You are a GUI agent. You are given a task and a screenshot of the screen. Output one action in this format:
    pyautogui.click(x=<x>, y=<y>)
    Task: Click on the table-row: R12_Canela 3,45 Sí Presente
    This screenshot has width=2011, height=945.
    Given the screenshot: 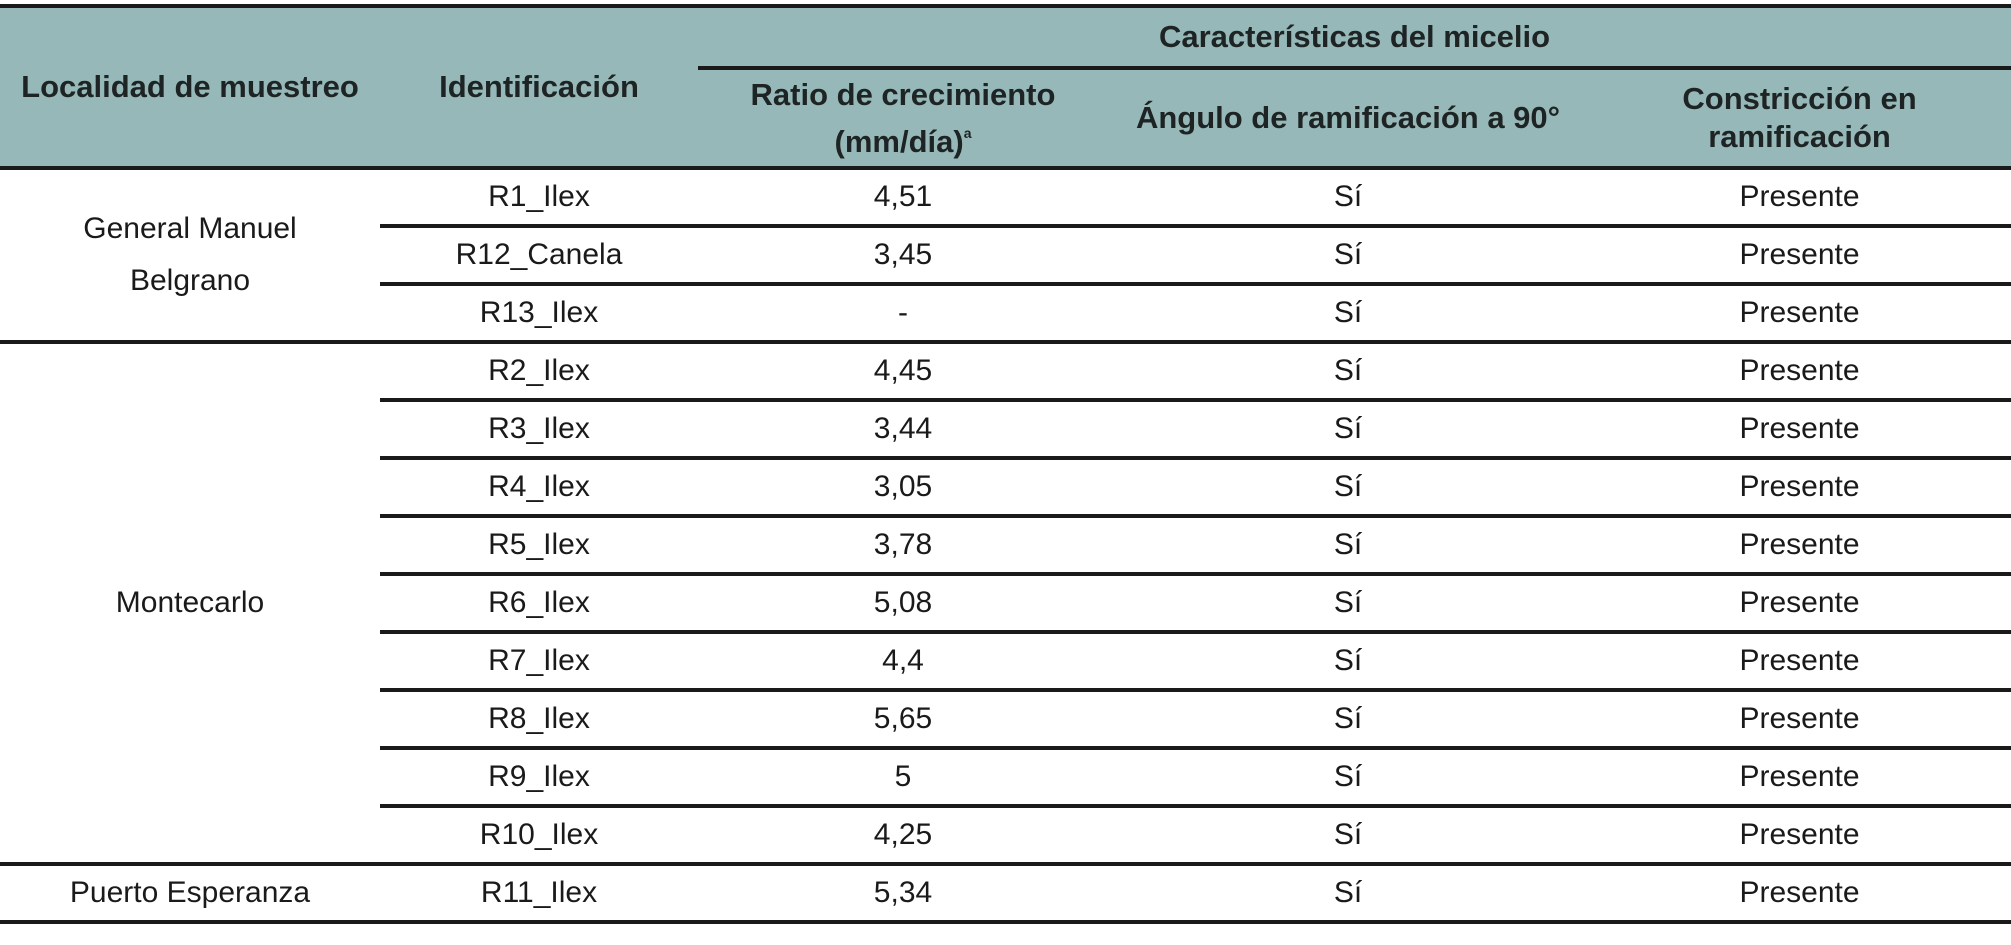 What is the action you would take?
    pyautogui.click(x=1005, y=256)
    